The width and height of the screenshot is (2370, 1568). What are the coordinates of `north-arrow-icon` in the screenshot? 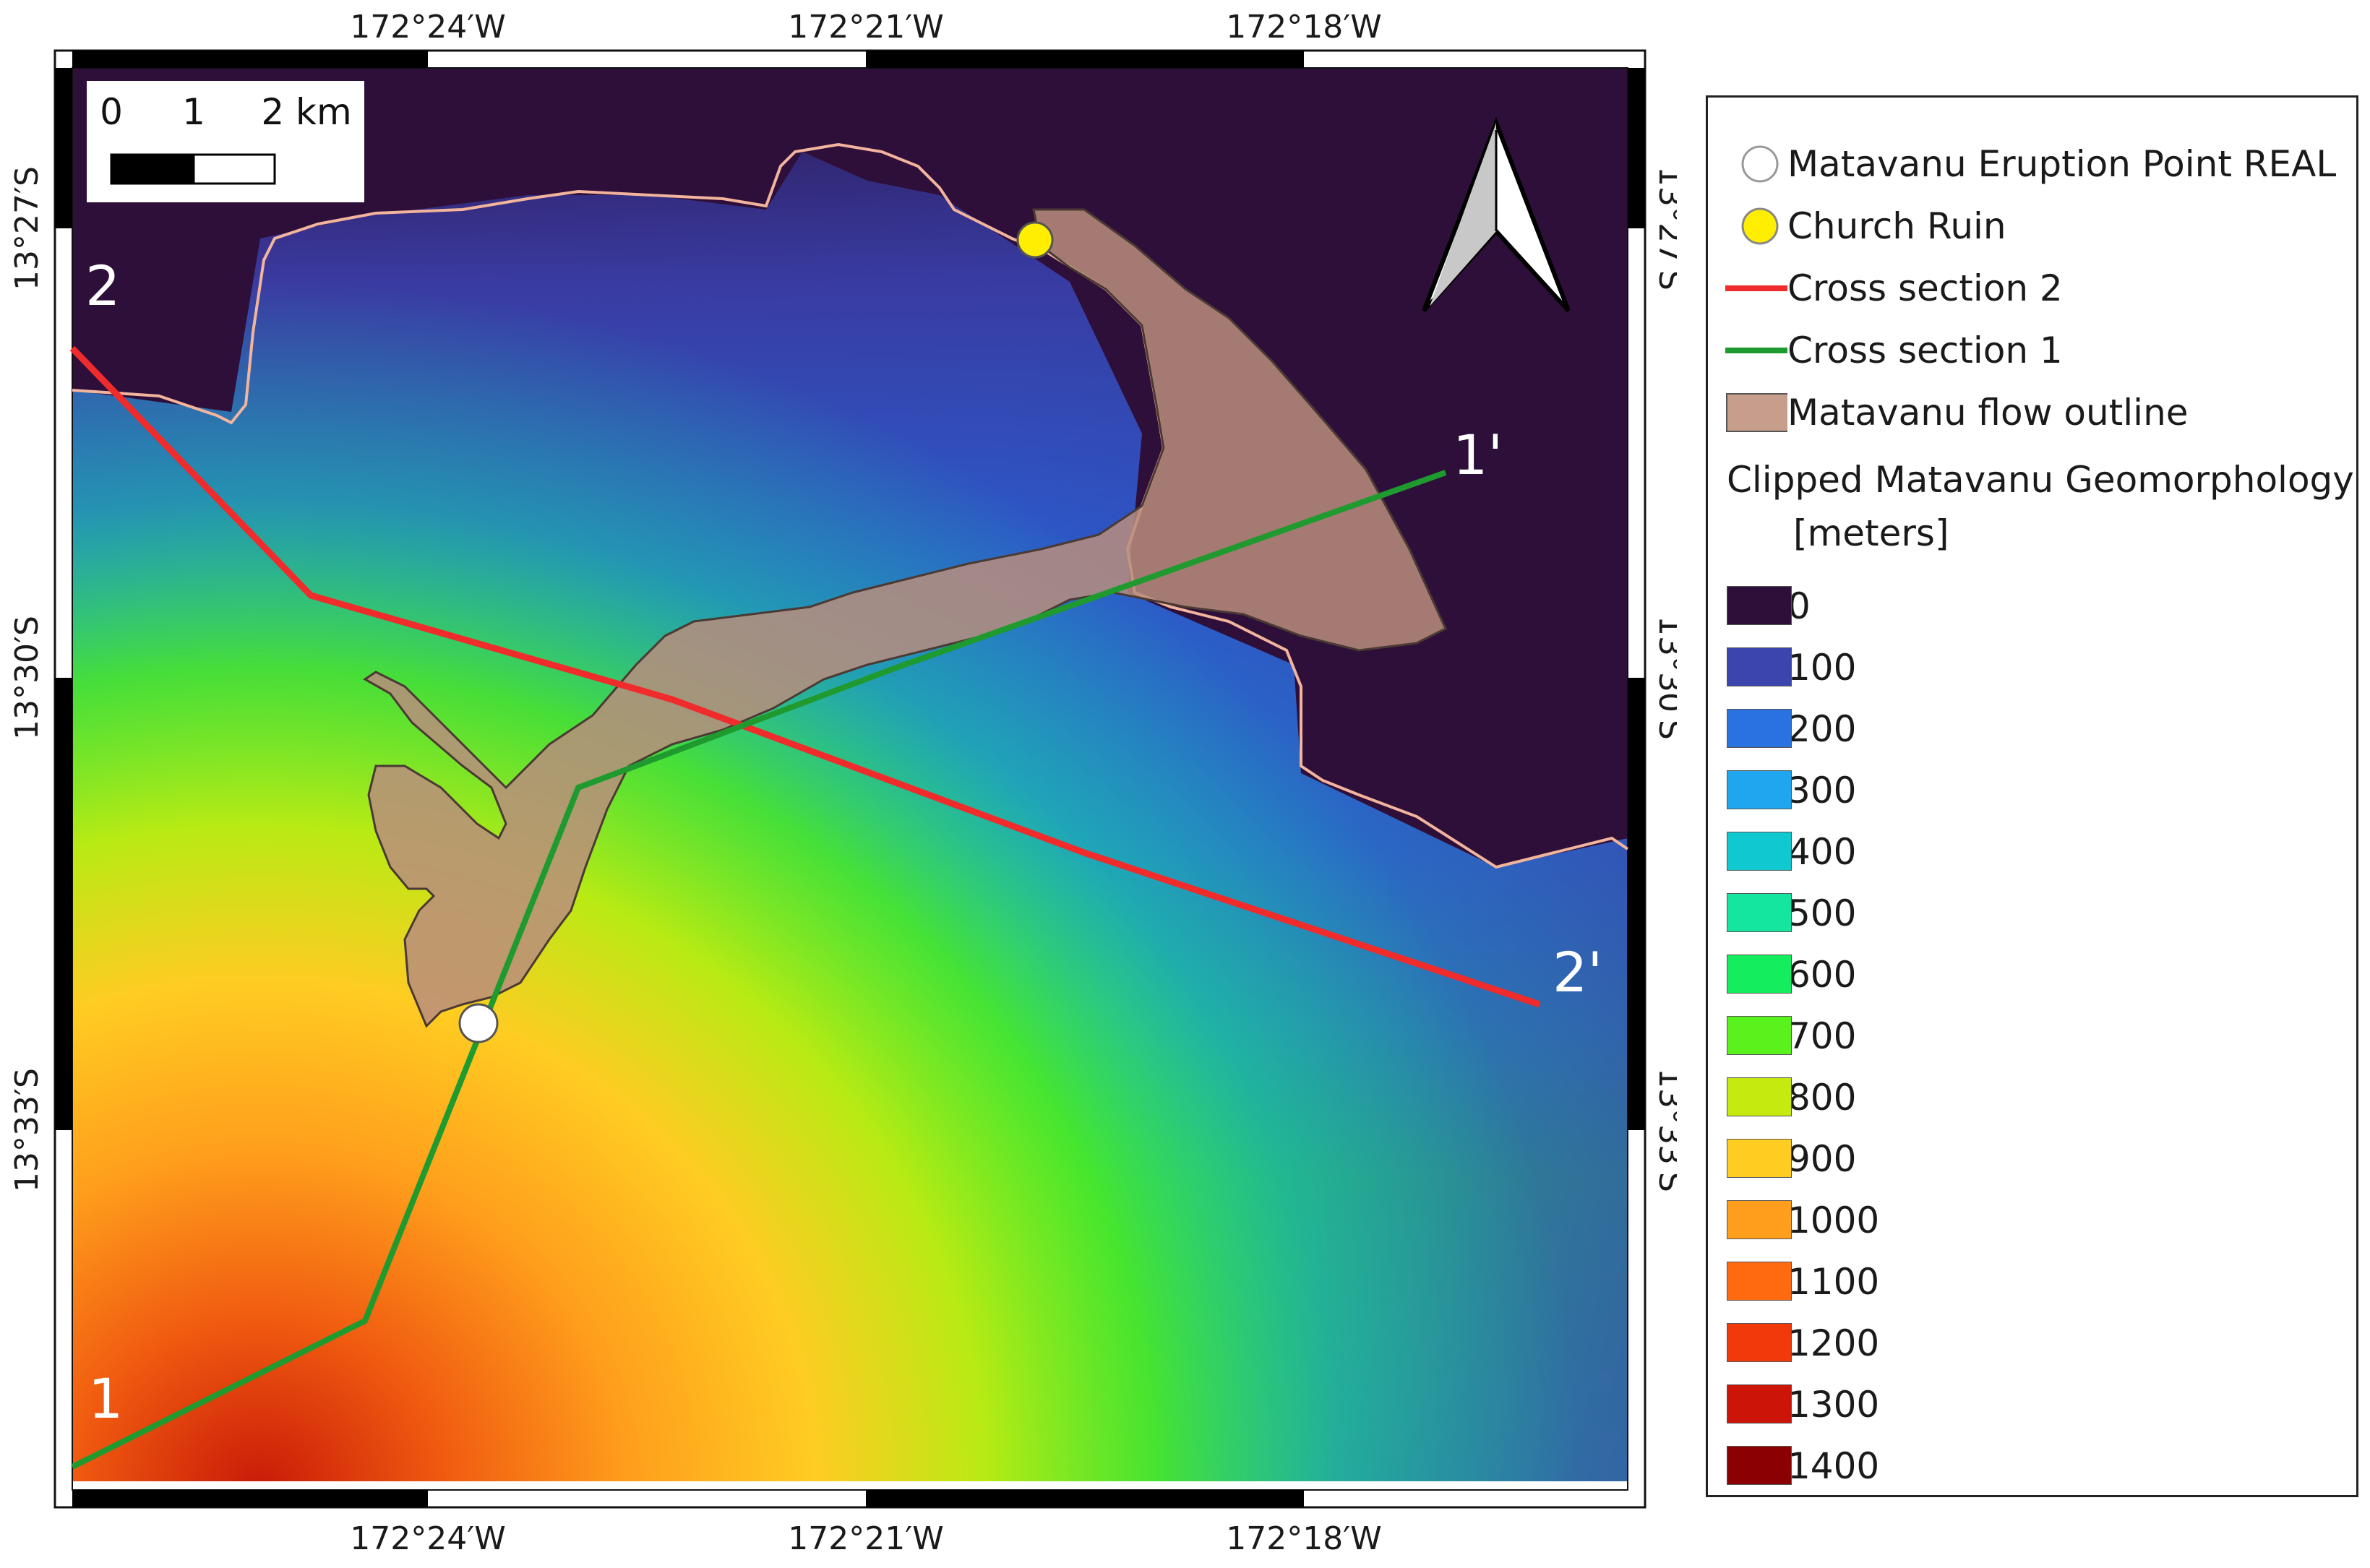 It's located at (1496, 214).